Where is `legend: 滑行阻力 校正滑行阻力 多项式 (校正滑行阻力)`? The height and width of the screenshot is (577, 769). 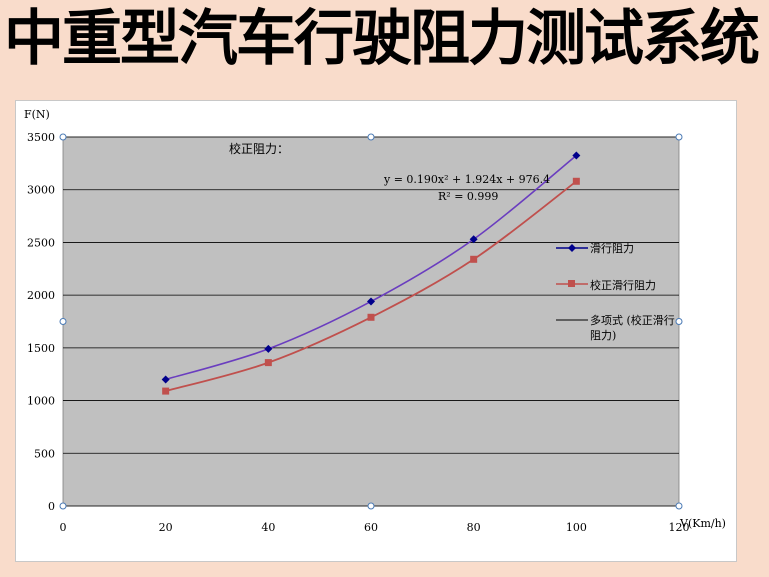 legend: 滑行阻力 校正滑行阻力 多项式 (校正滑行阻力) is located at coordinates (615, 292).